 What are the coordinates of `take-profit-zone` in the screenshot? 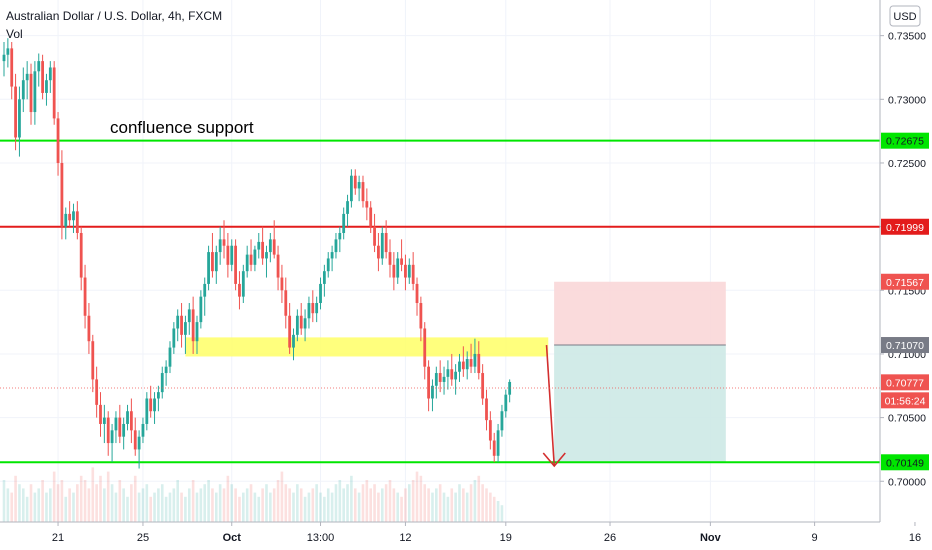 It's located at (640, 404).